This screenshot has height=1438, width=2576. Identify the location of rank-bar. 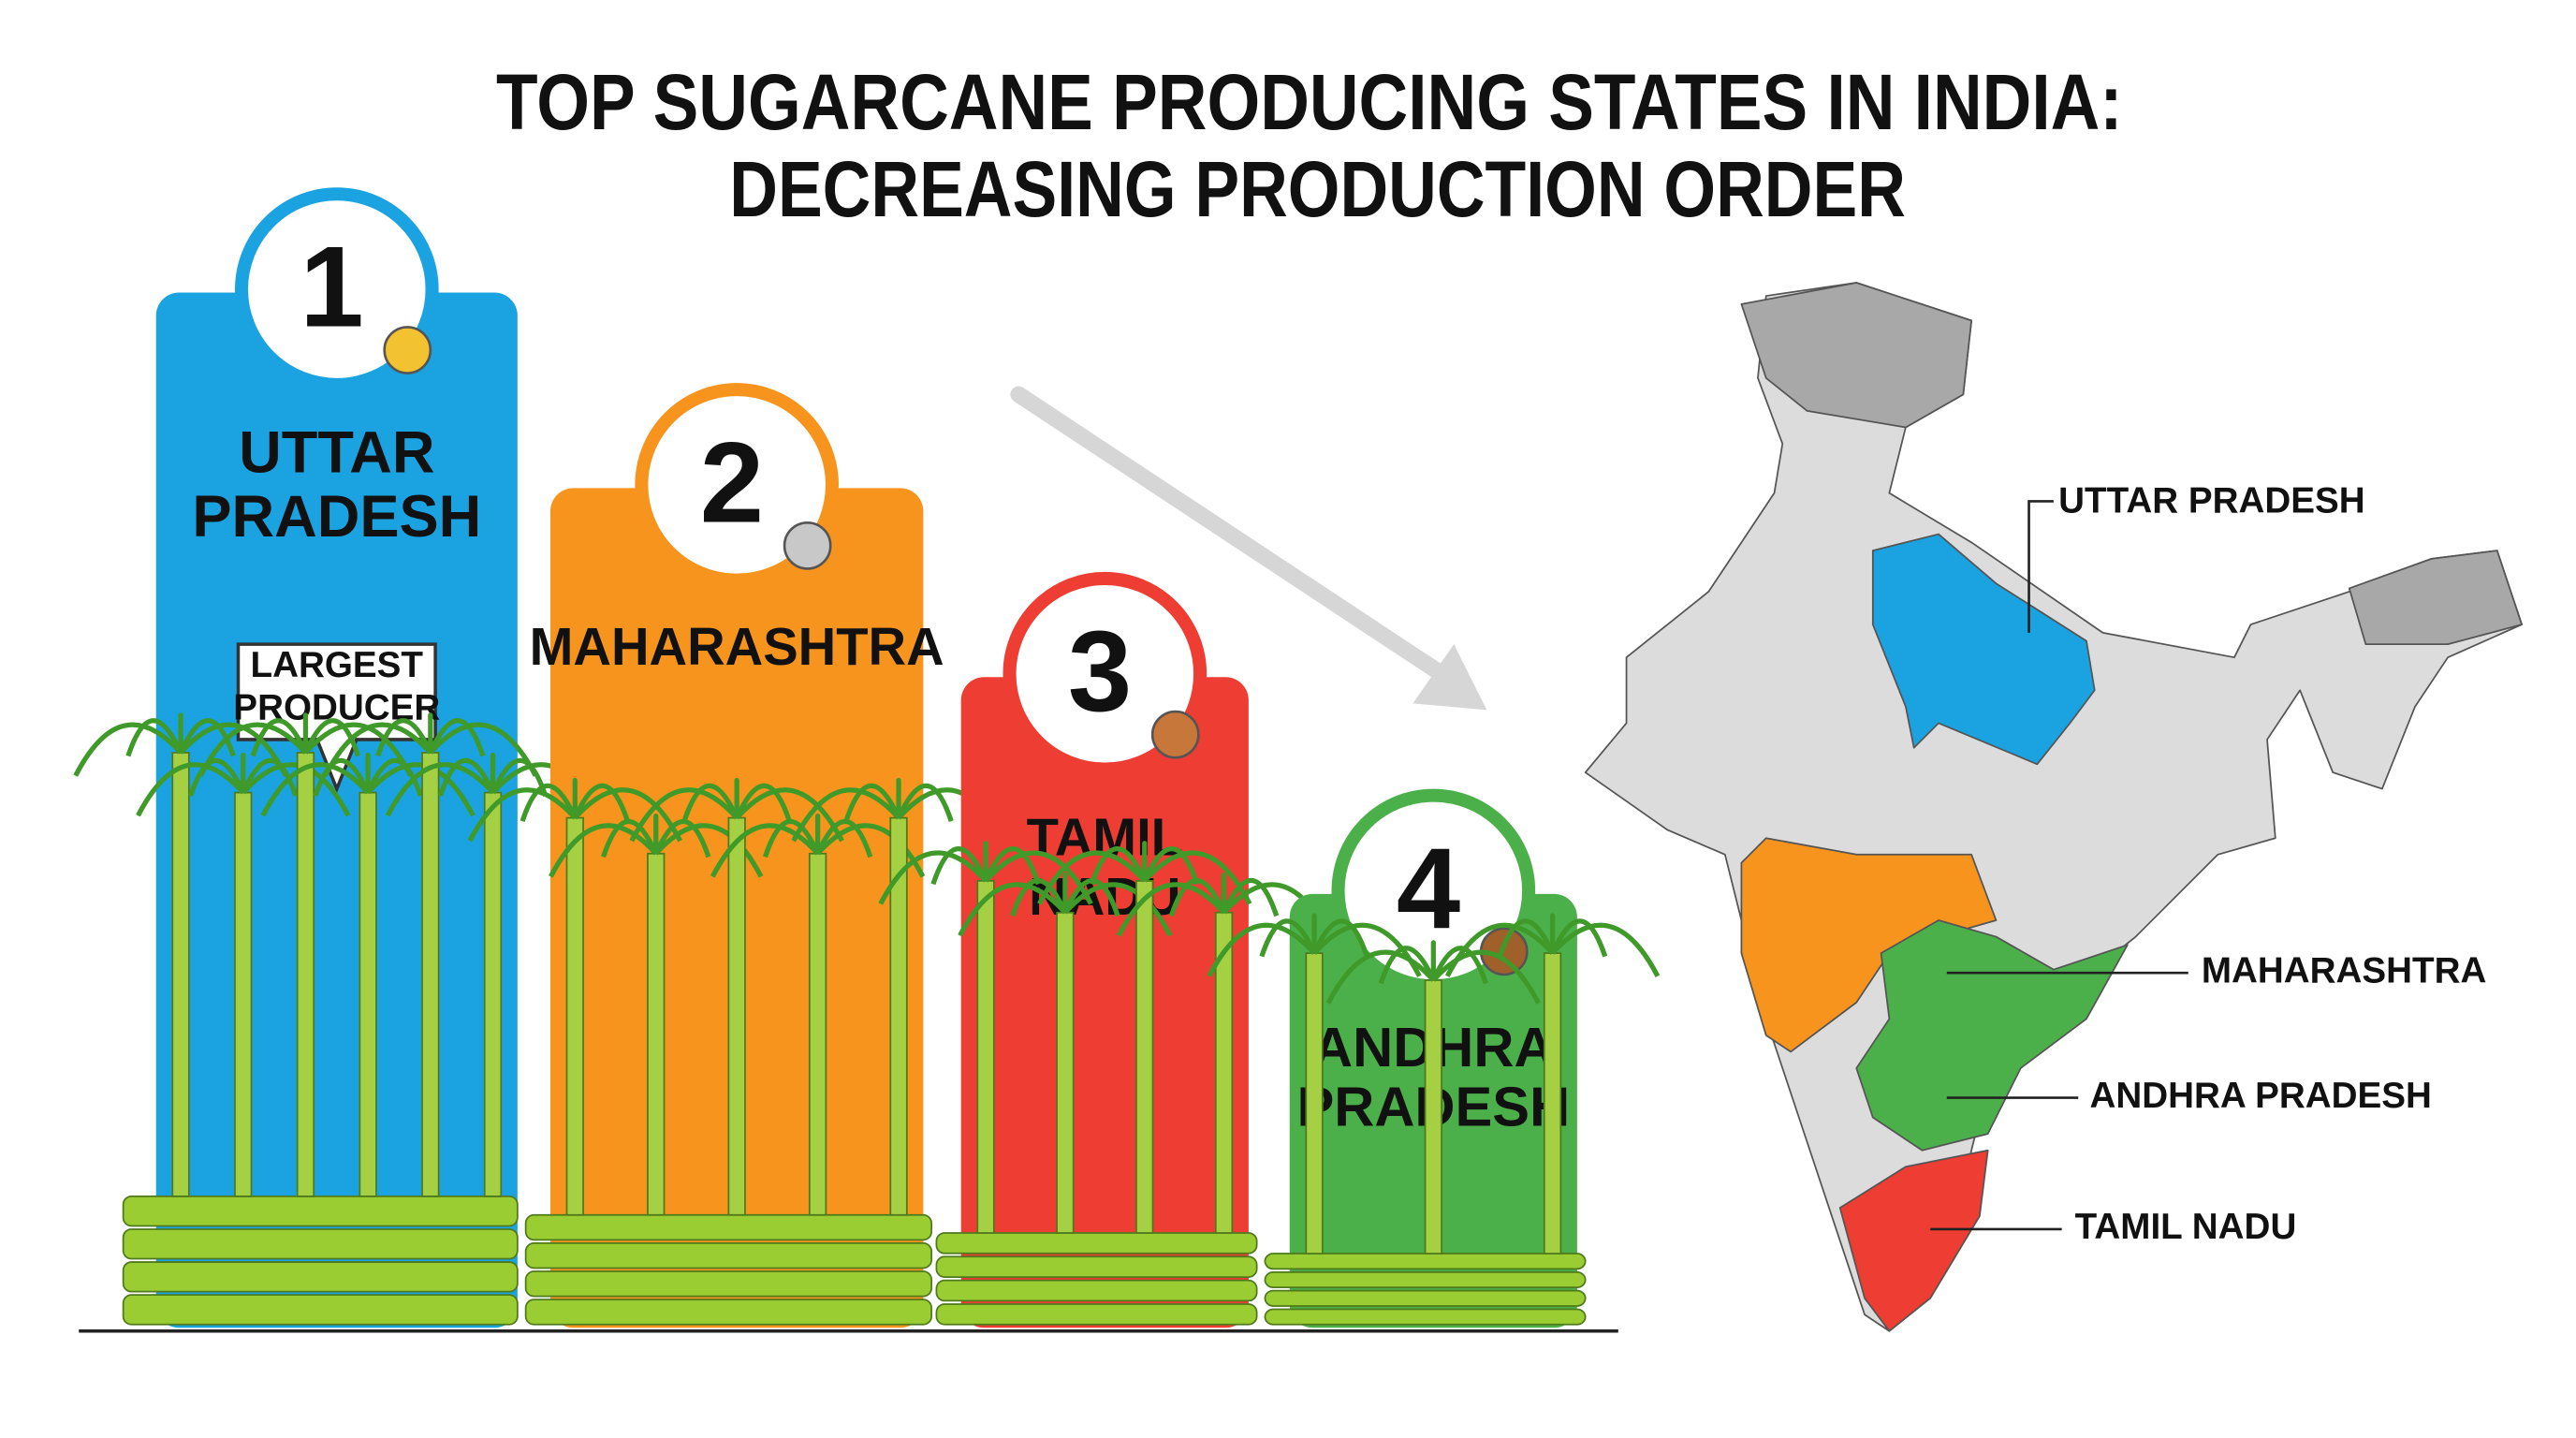
(1104, 1002).